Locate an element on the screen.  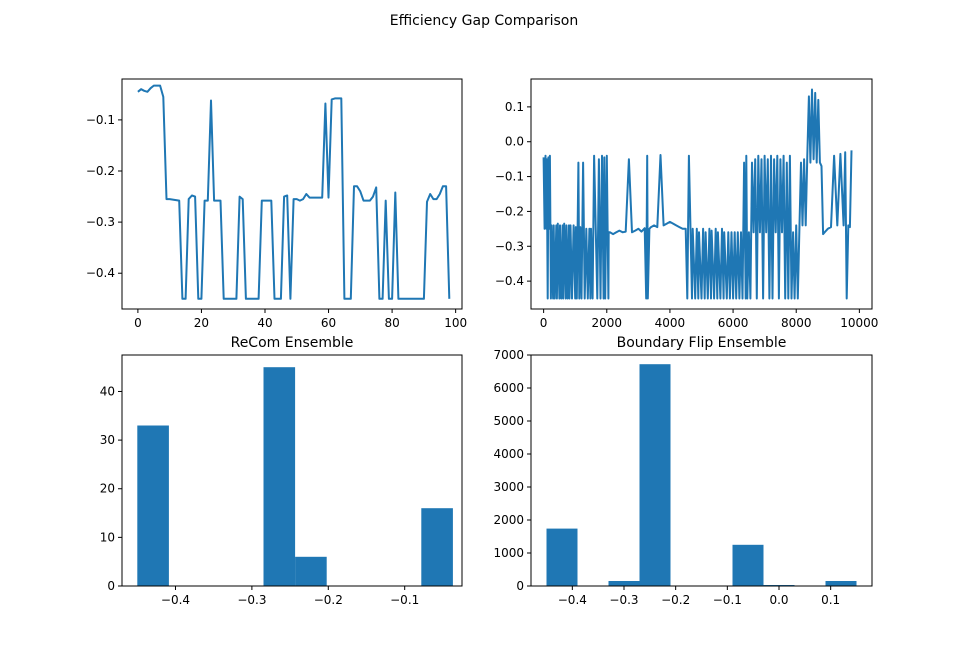
recom-trace-xtick-label: 80 is located at coordinates (391, 323).